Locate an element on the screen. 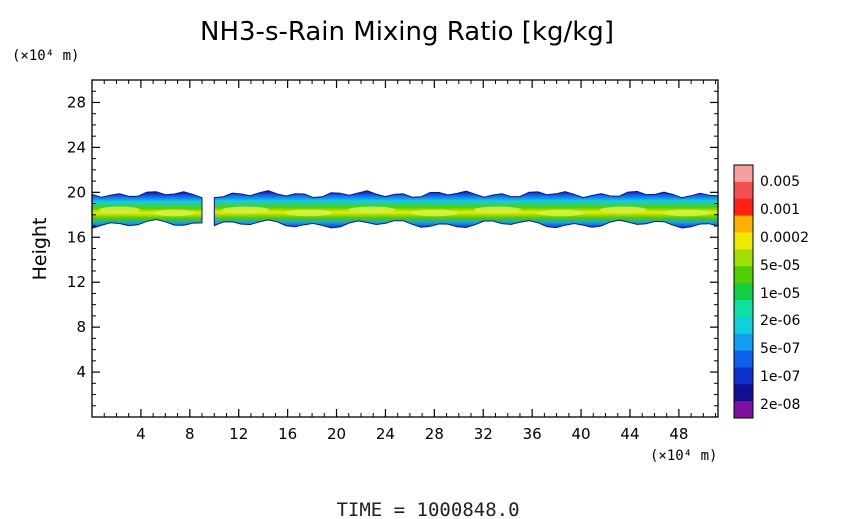 The height and width of the screenshot is (519, 854). y-tick-label: 24 is located at coordinates (76, 147).